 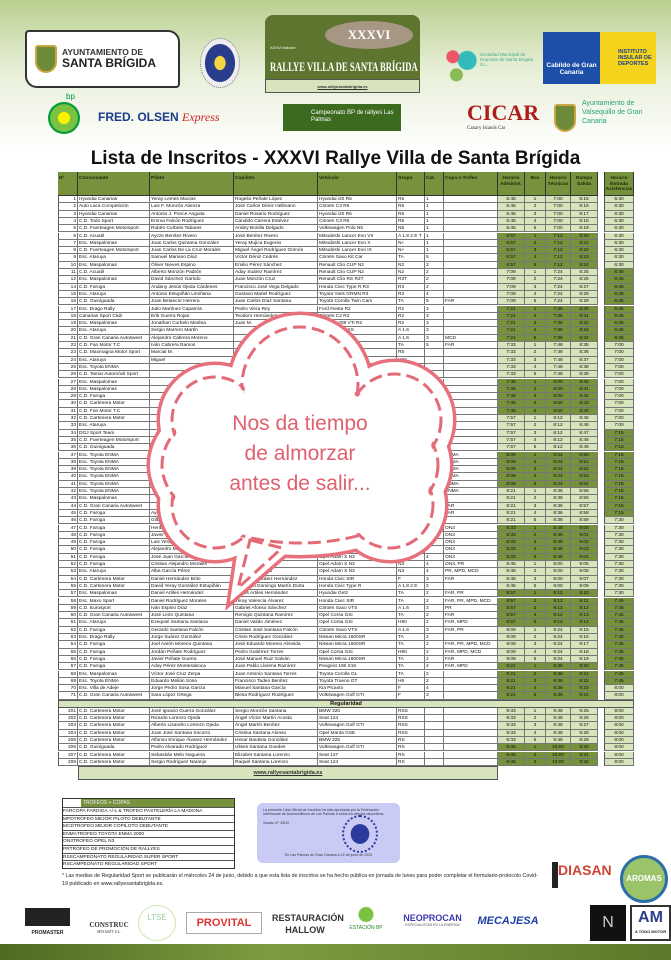 I want to click on entry-number: 45, so click(x=68, y=513).